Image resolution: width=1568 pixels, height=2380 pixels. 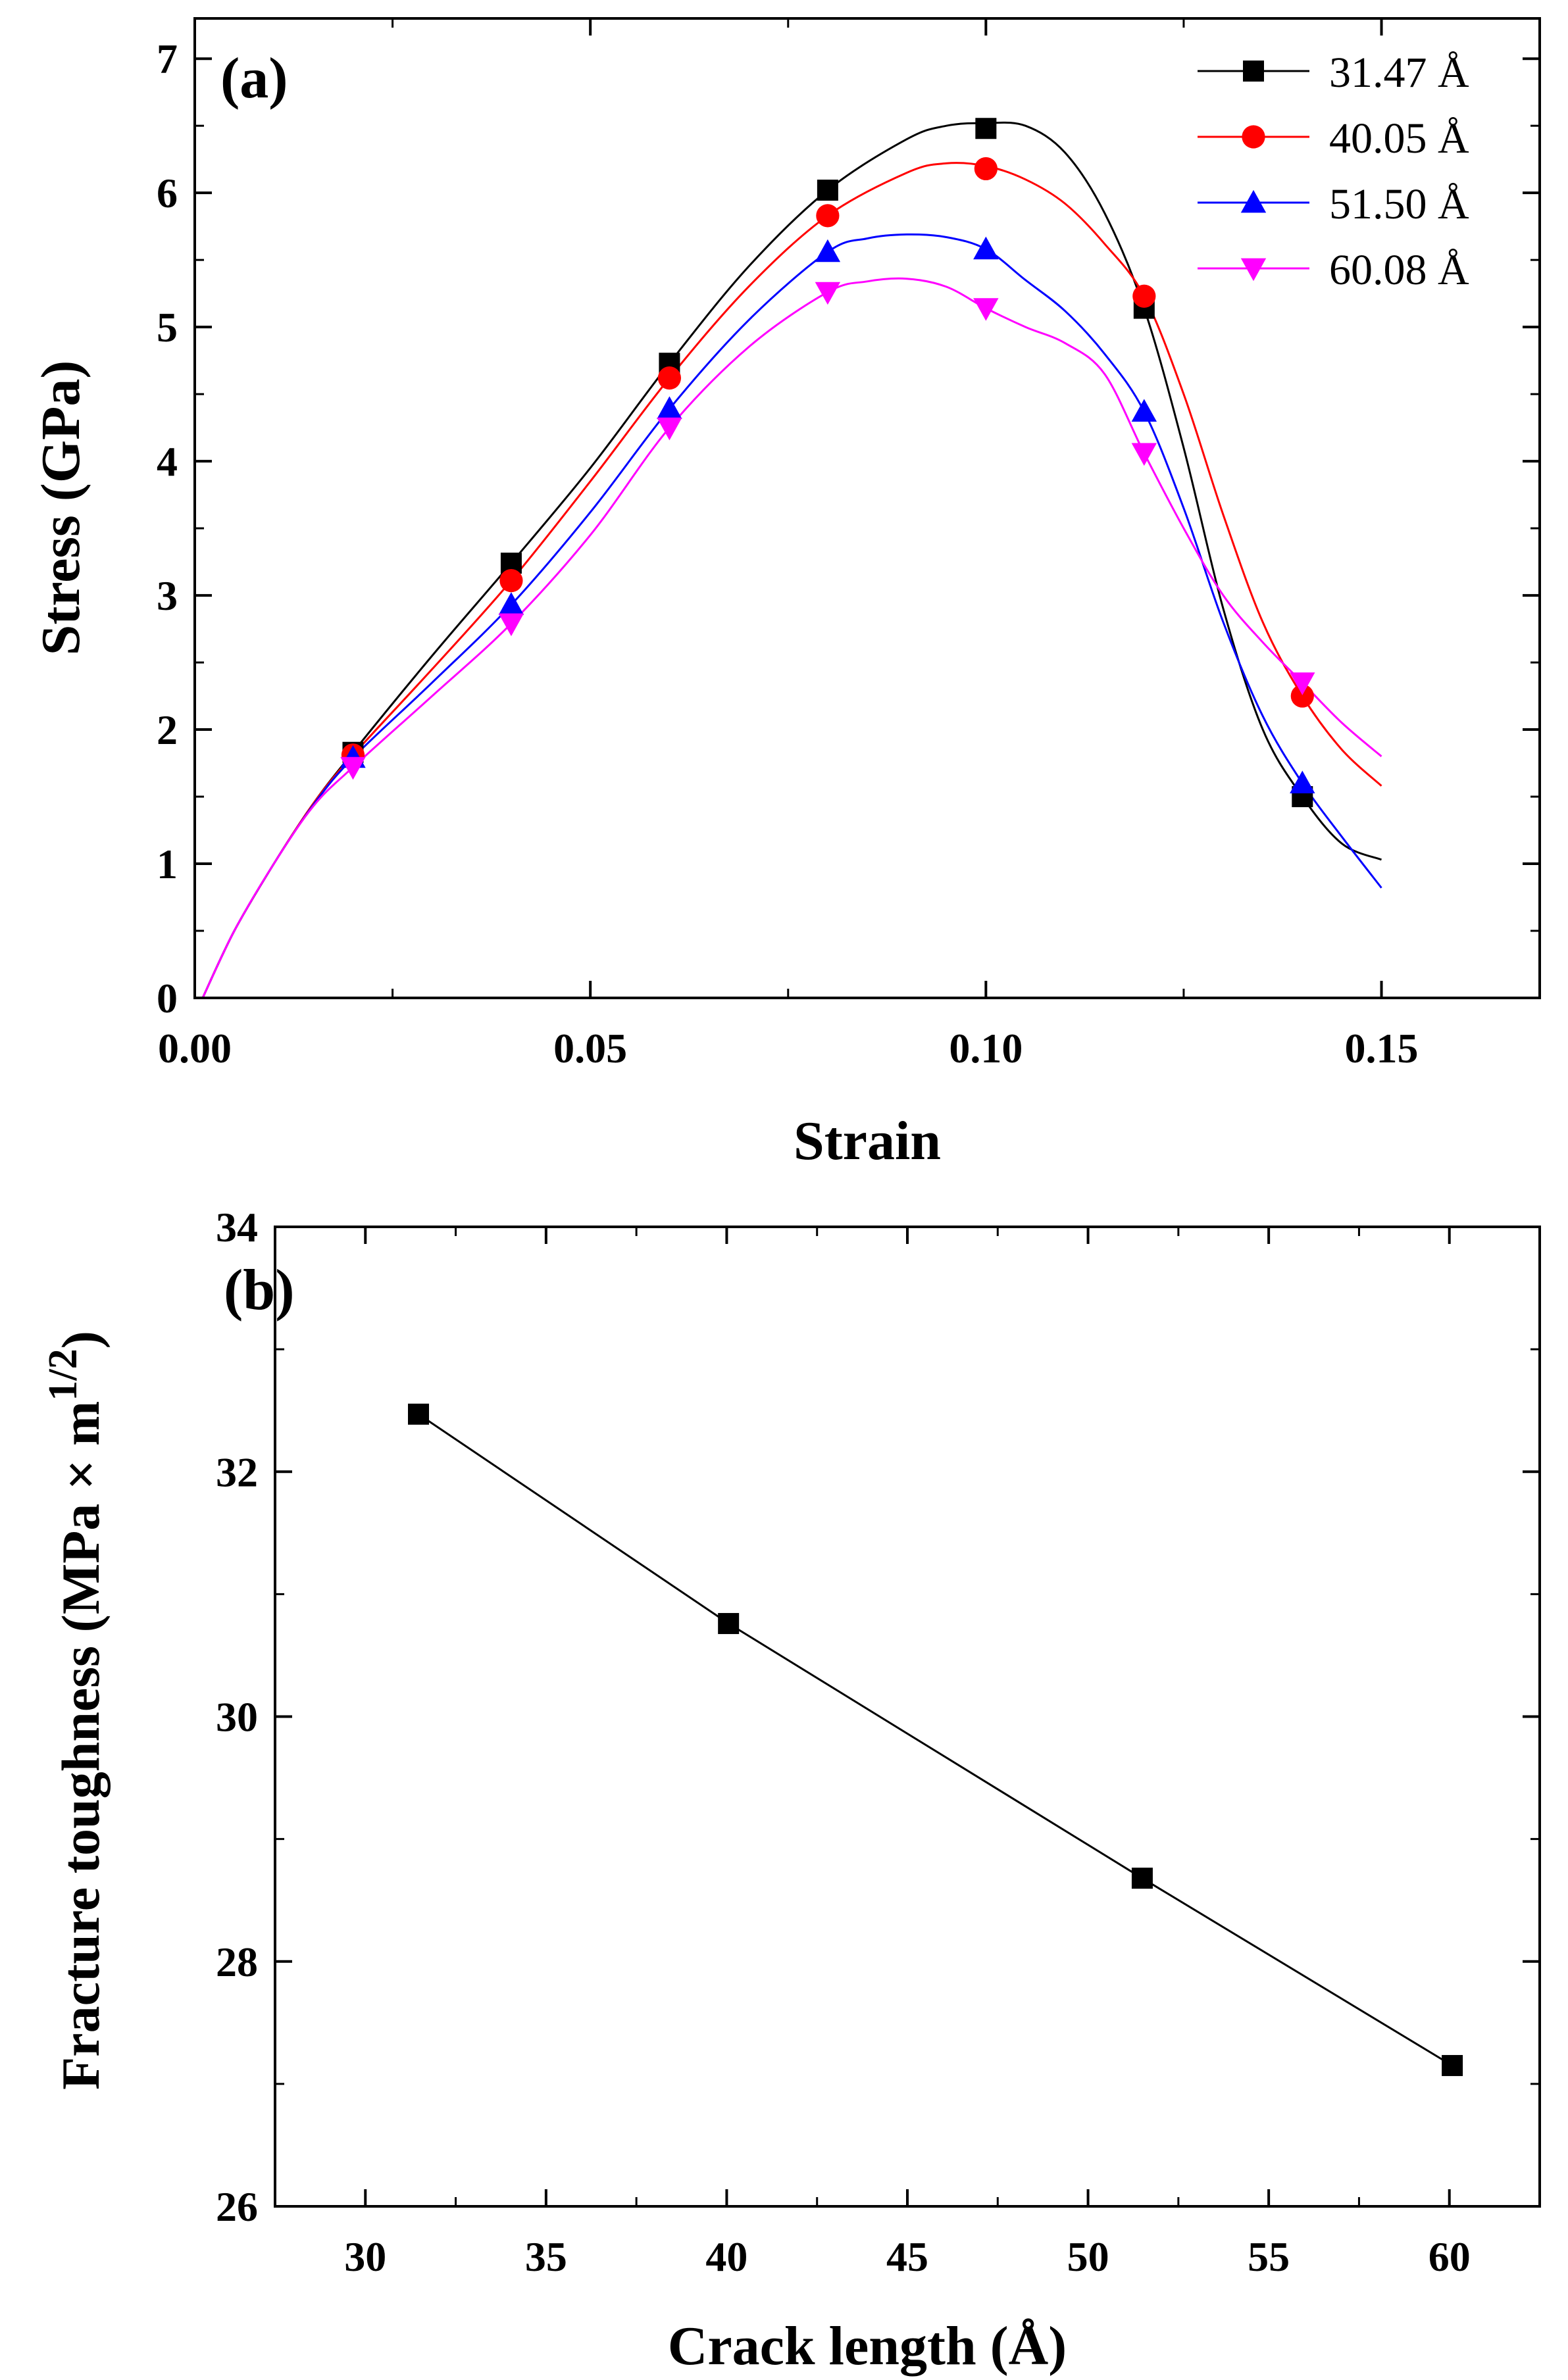 What do you see at coordinates (81, 1745) in the screenshot?
I see `y-axis-label-main: Fracture toughness (MPa × m` at bounding box center [81, 1745].